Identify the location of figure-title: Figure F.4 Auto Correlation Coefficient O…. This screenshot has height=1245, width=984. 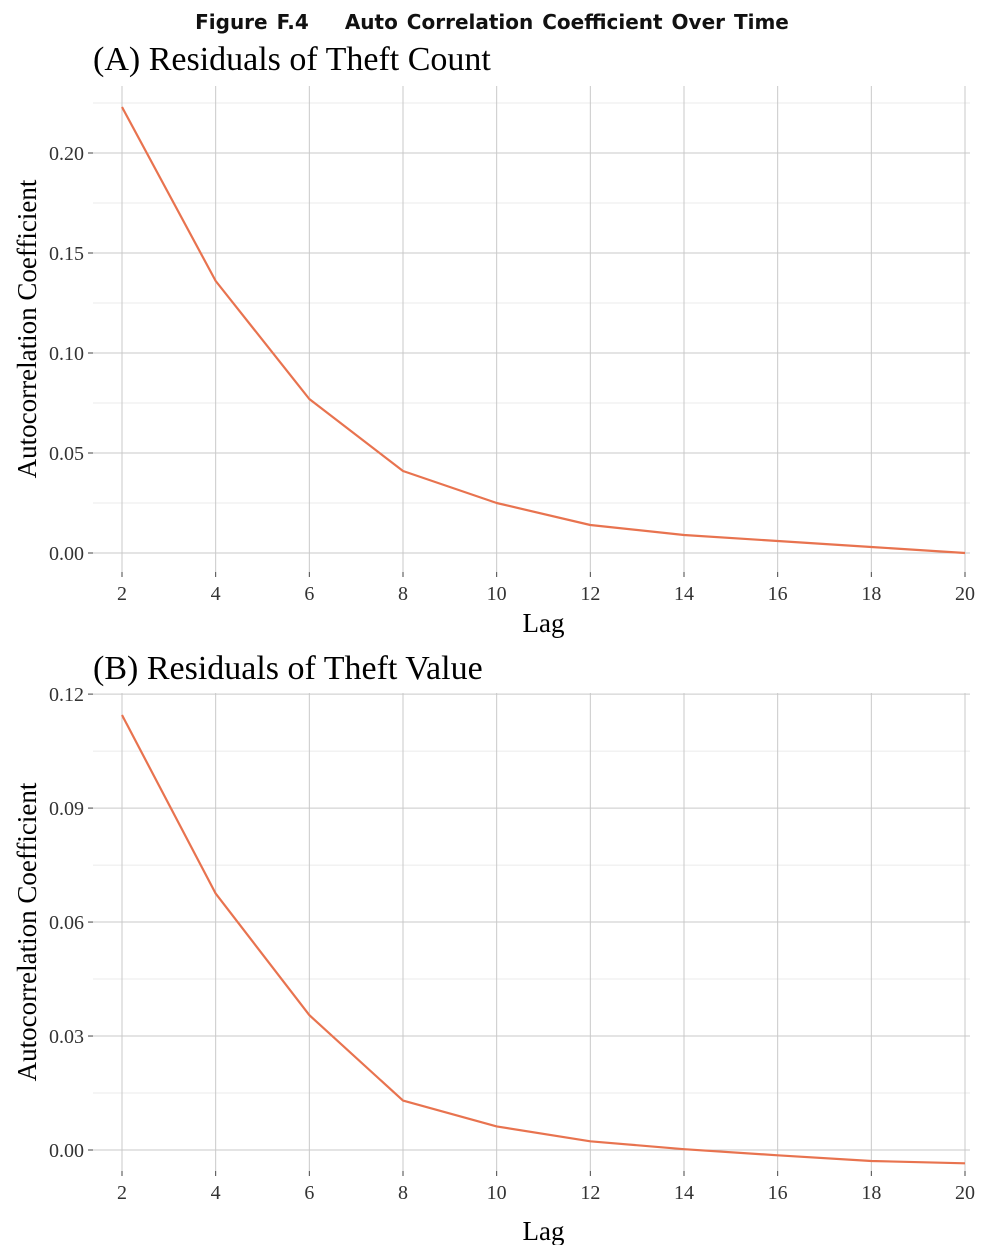
(492, 22).